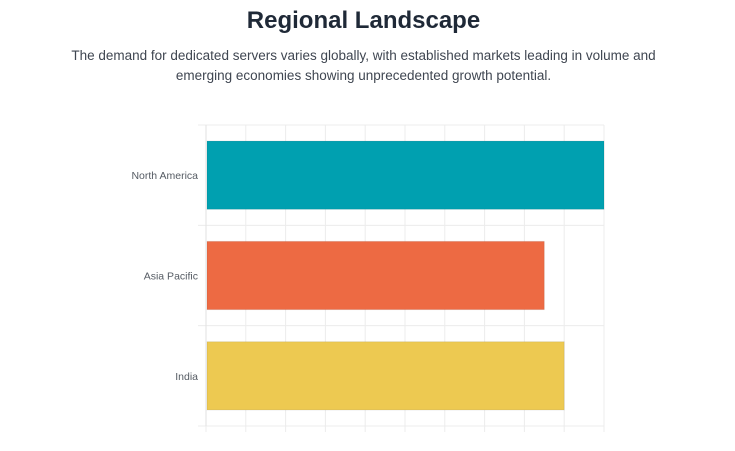  Describe the element at coordinates (363, 20) in the screenshot. I see `page-title: Regional Landscape` at that location.